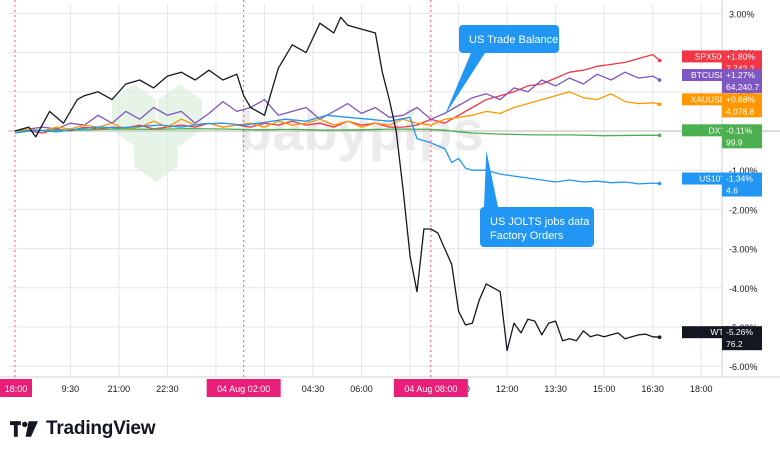 This screenshot has width=780, height=453. I want to click on tradingview-wordmark: TradingView, so click(101, 428).